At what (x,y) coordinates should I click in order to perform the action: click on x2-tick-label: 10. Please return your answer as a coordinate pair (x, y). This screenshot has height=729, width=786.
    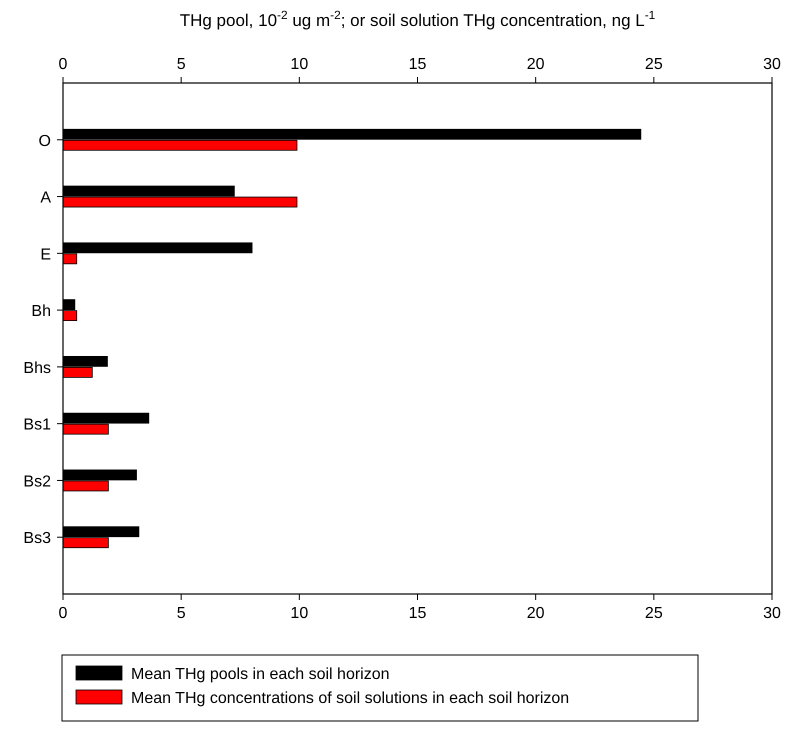
    Looking at the image, I should click on (299, 613).